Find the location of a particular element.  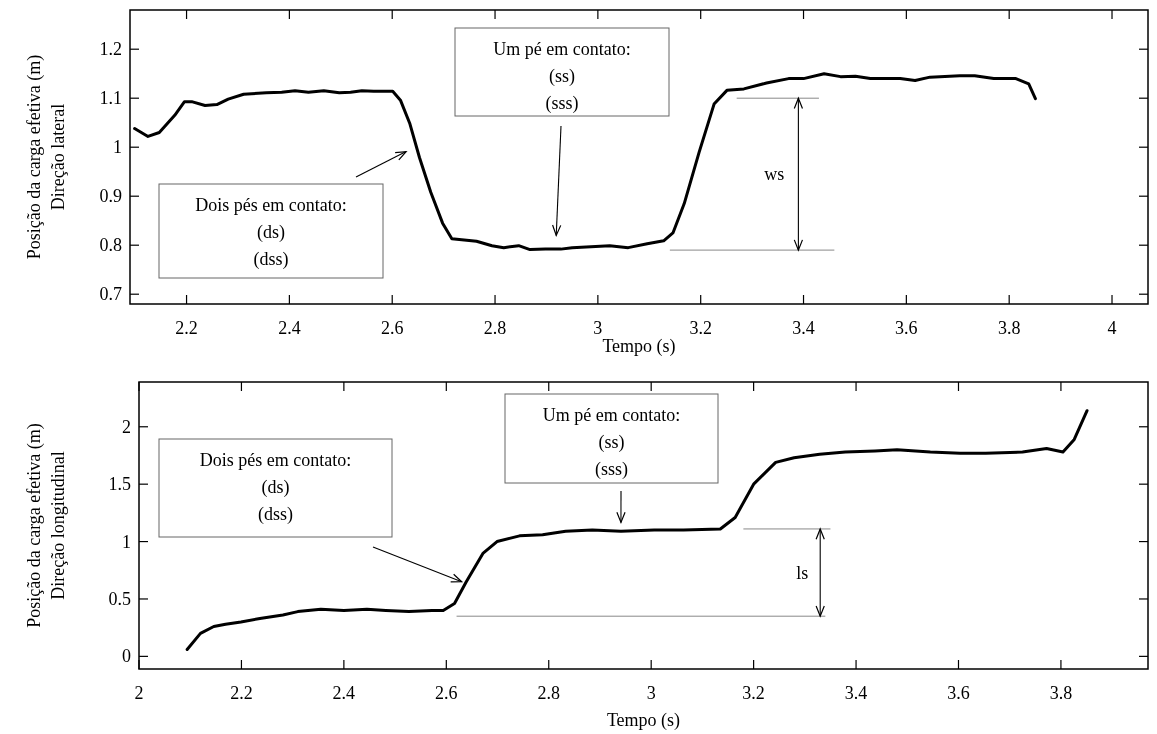

annotation: ls is located at coordinates (802, 572).